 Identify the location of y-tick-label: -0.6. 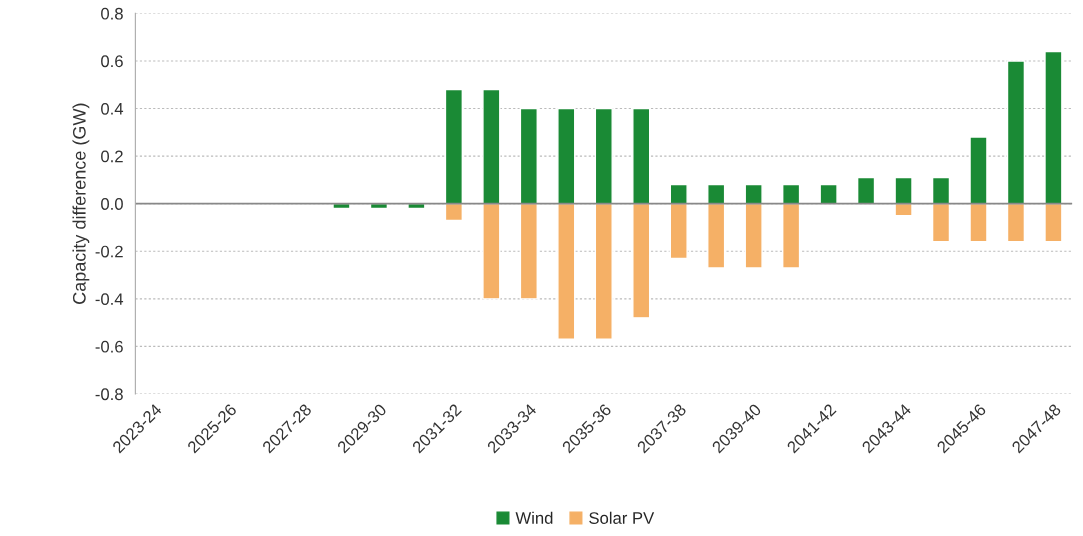
(109, 346).